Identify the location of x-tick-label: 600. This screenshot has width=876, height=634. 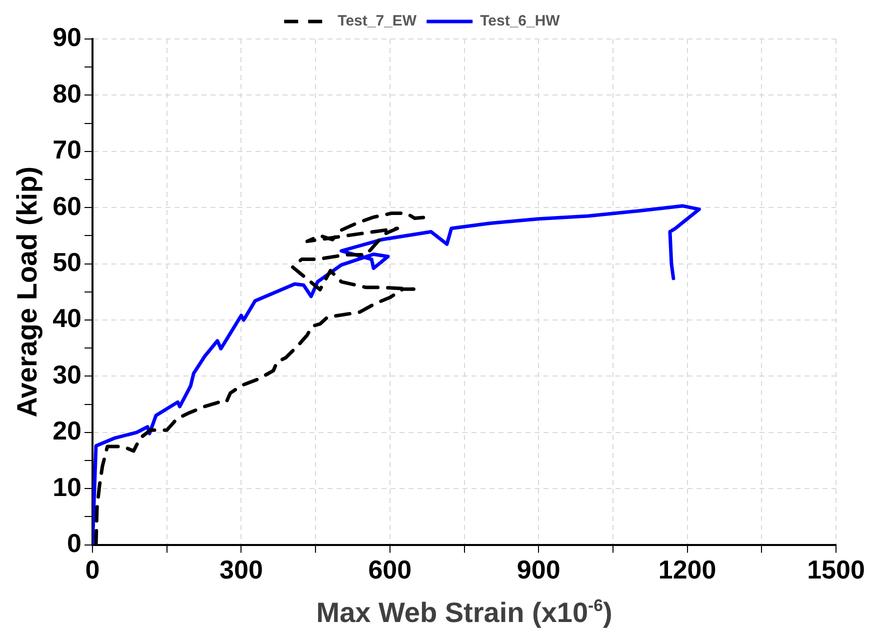
(390, 569).